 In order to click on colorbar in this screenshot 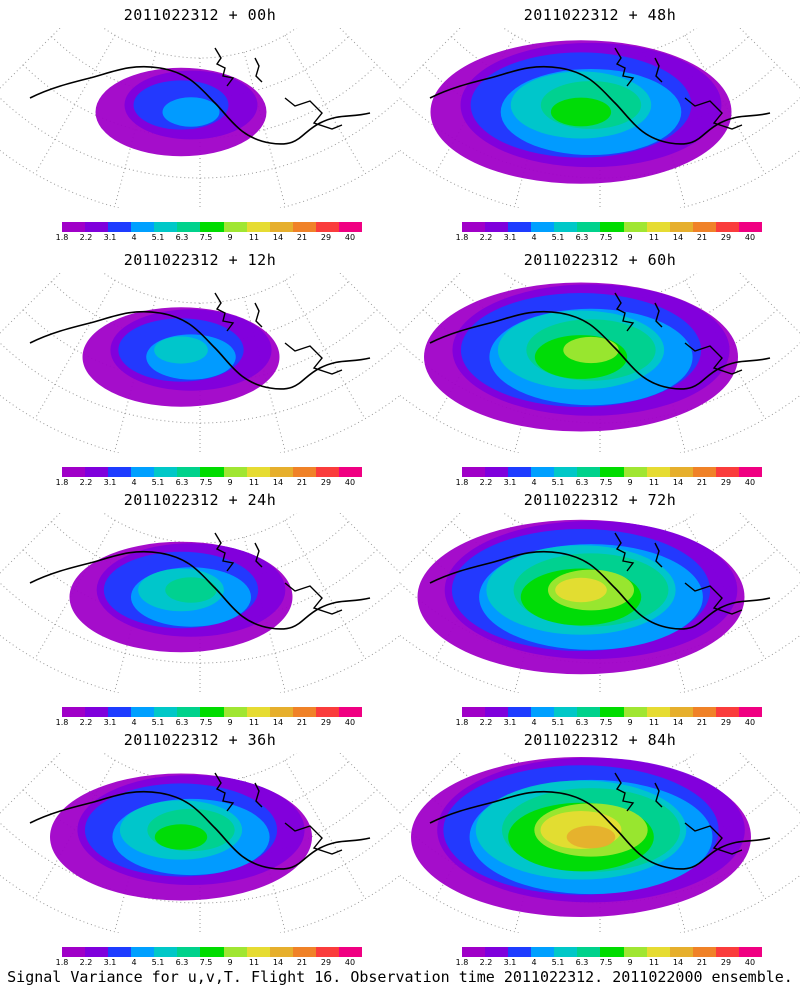, I will do `click(212, 712)`.